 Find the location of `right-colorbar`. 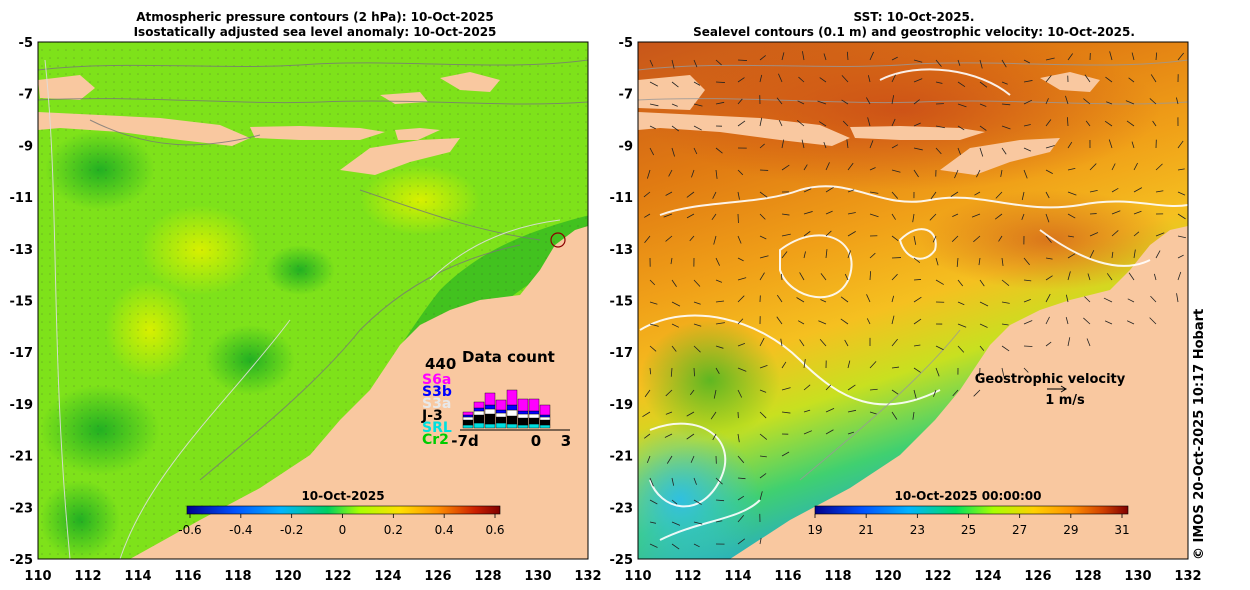

right-colorbar is located at coordinates (971, 510).